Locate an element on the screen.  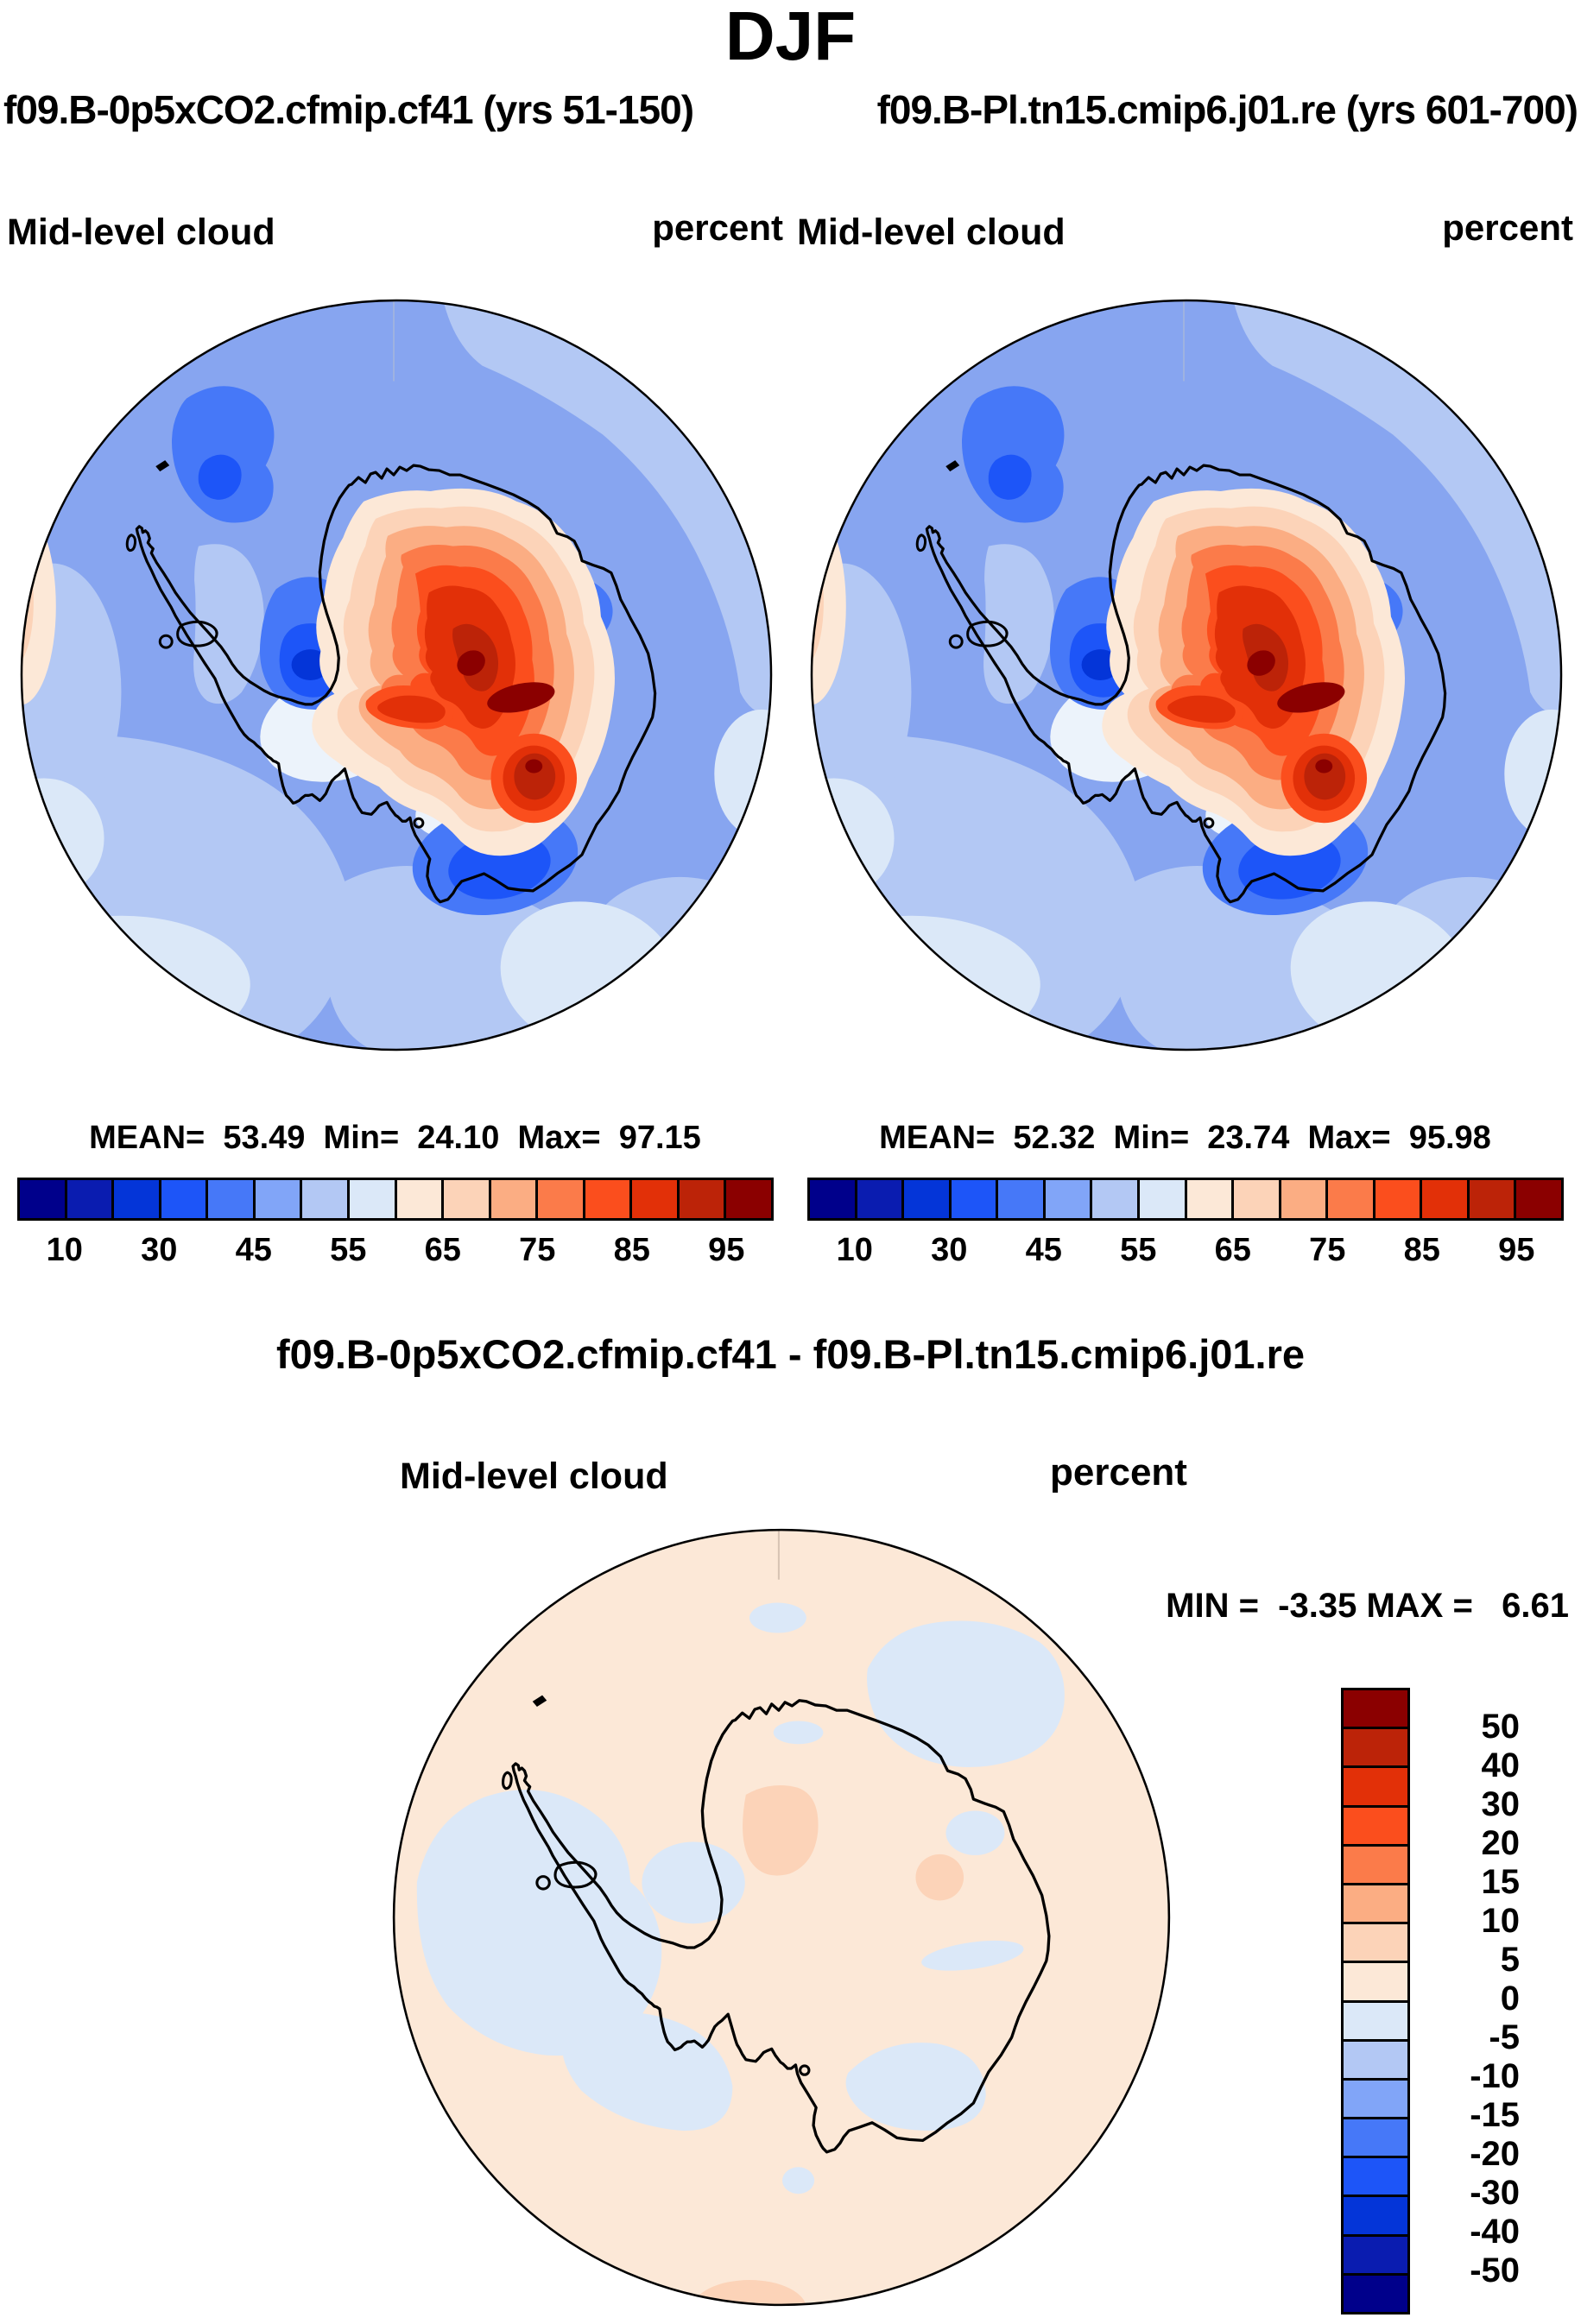
colorbar-tick: -20 is located at coordinates (1495, 2154).